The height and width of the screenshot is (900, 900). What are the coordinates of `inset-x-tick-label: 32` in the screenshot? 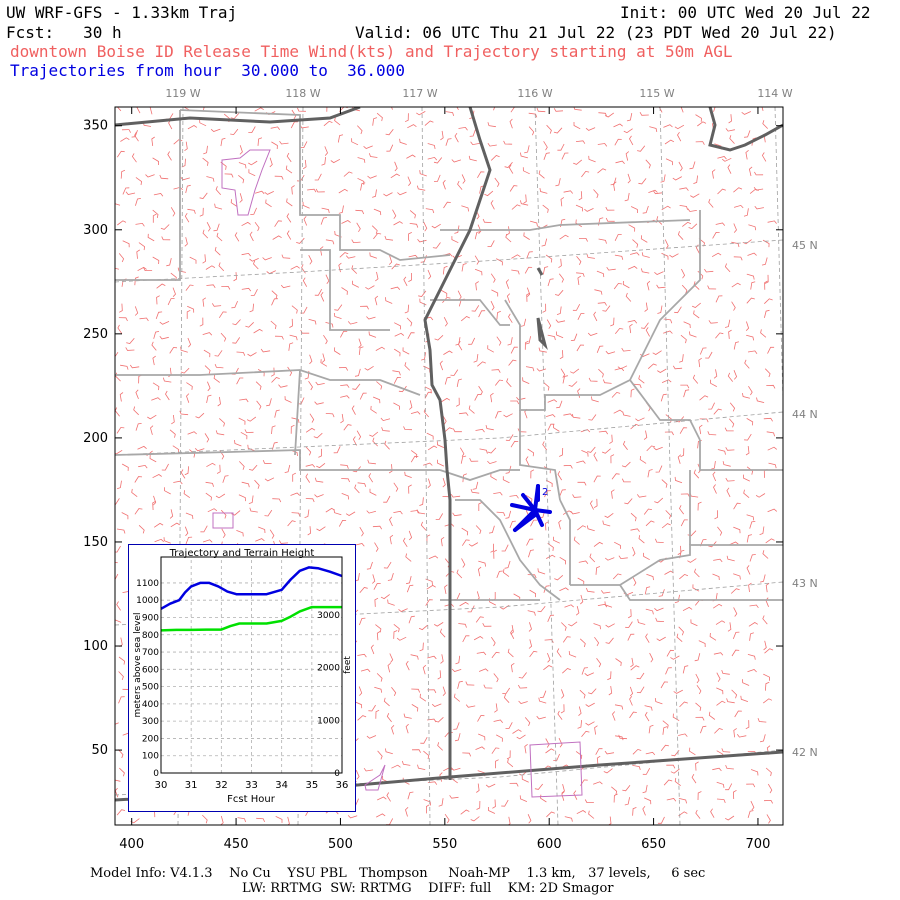 It's located at (221, 785).